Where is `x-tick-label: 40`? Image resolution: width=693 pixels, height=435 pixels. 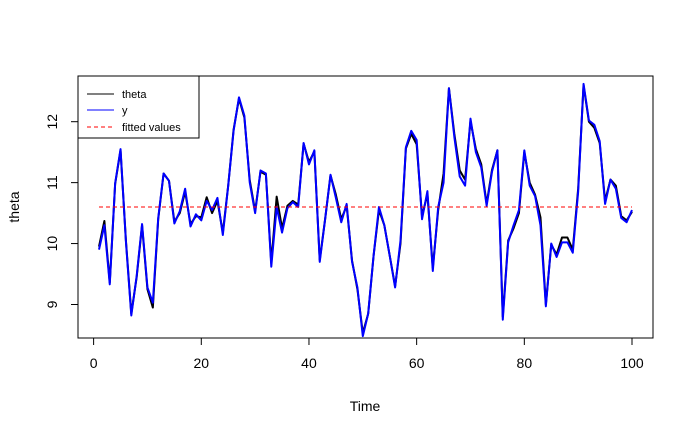 x-tick-label: 40 is located at coordinates (309, 363).